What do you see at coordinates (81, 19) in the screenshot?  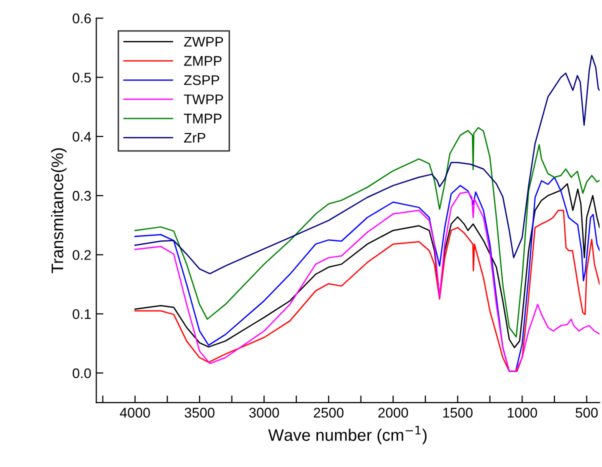 I see `y-tick-label: 0.6` at bounding box center [81, 19].